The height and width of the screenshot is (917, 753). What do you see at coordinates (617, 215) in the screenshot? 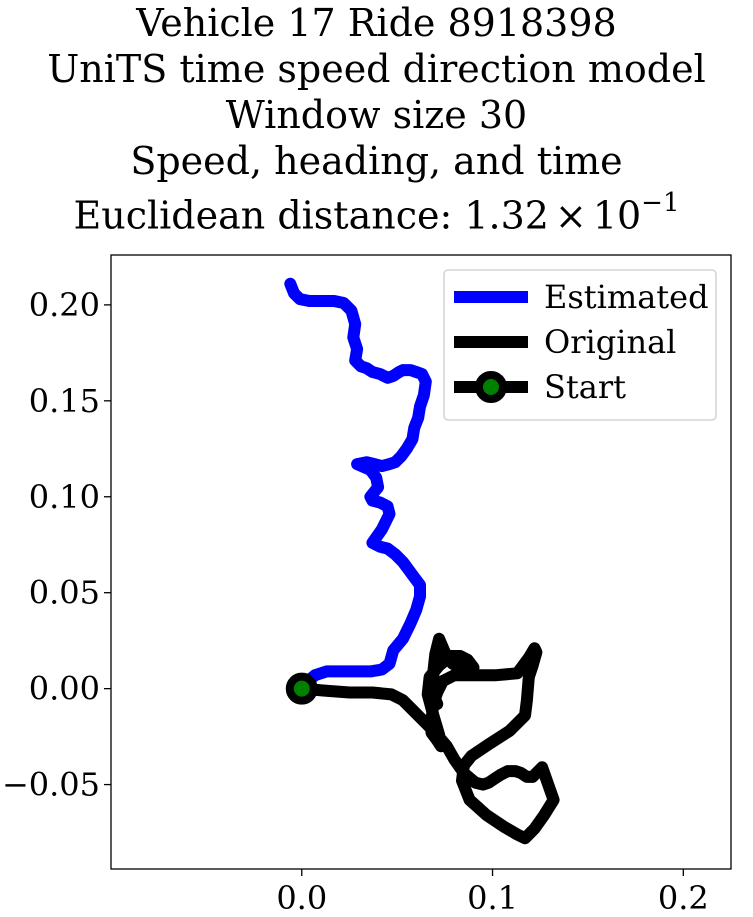
I see `distance-base: 10` at bounding box center [617, 215].